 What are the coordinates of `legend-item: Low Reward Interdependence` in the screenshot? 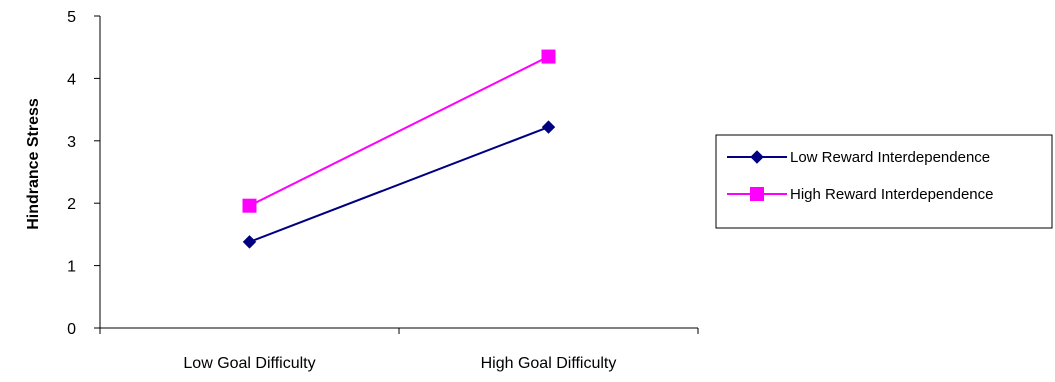 It's located at (858, 157).